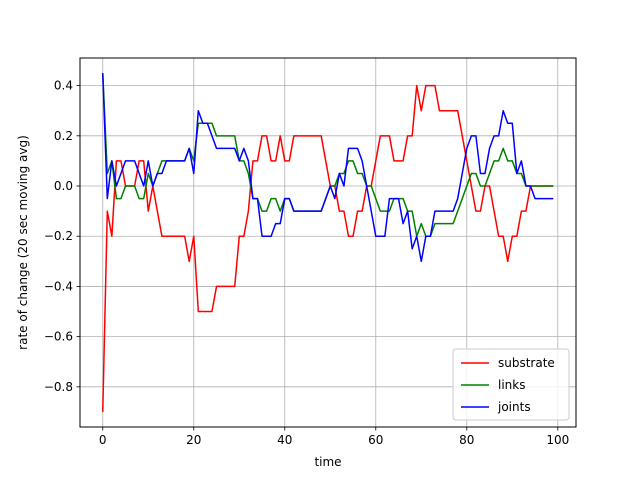  Describe the element at coordinates (193, 440) in the screenshot. I see `x-tick-label: 20` at that location.